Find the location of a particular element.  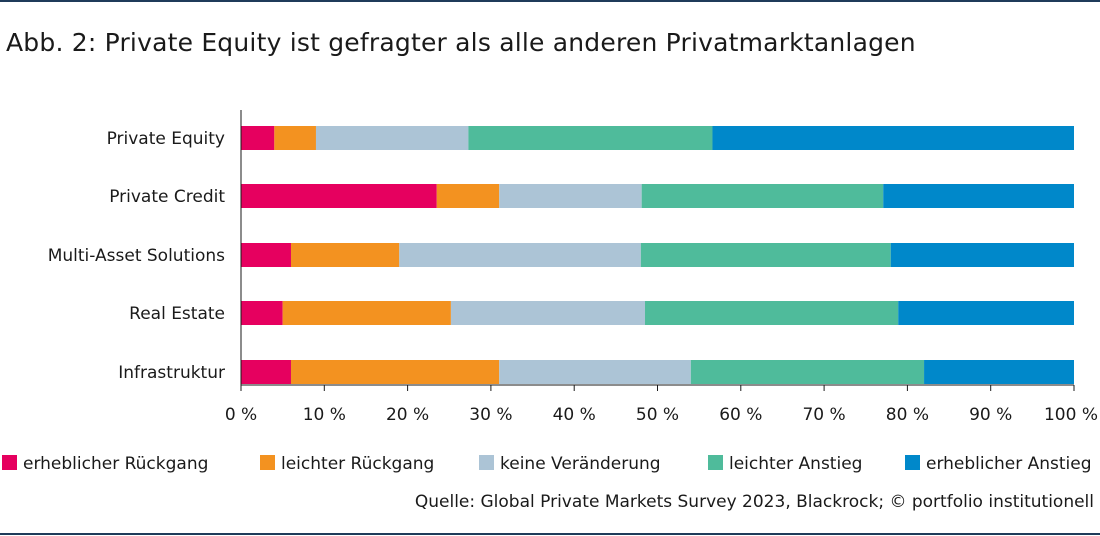

x-tick-label: 10 % is located at coordinates (324, 415).